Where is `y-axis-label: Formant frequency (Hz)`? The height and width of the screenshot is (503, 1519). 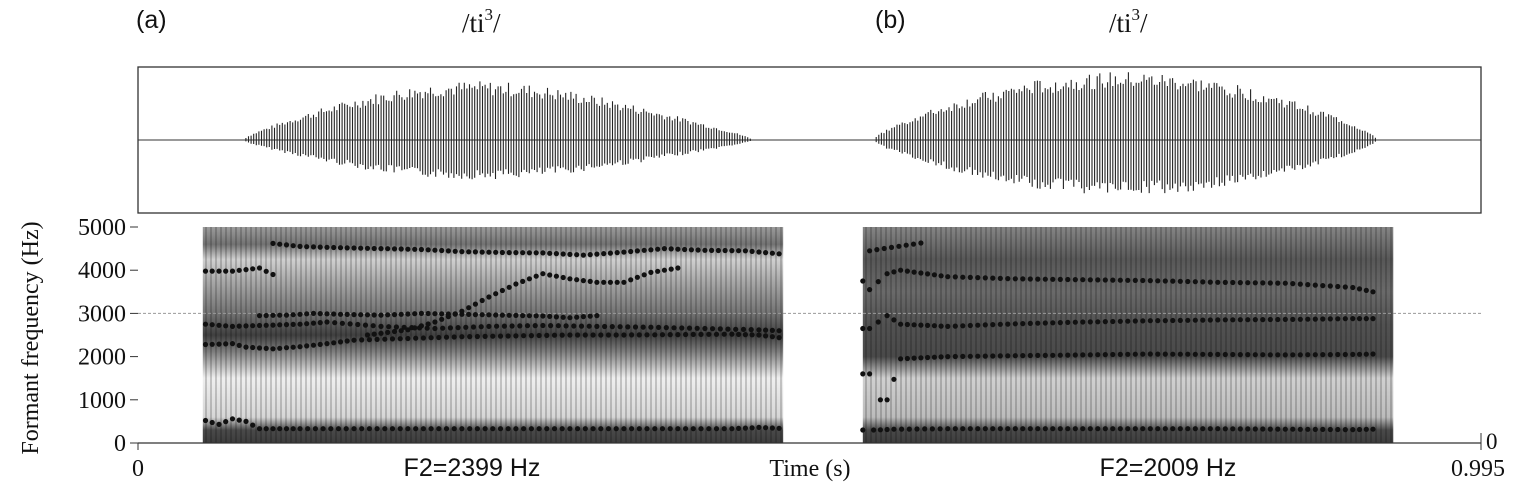
y-axis-label: Formant frequency (Hz) is located at coordinates (31, 337).